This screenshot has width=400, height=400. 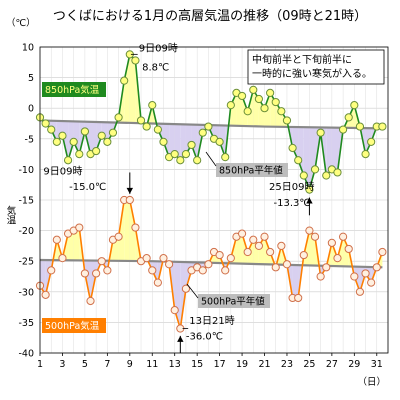 I want to click on note-box, so click(x=316, y=67).